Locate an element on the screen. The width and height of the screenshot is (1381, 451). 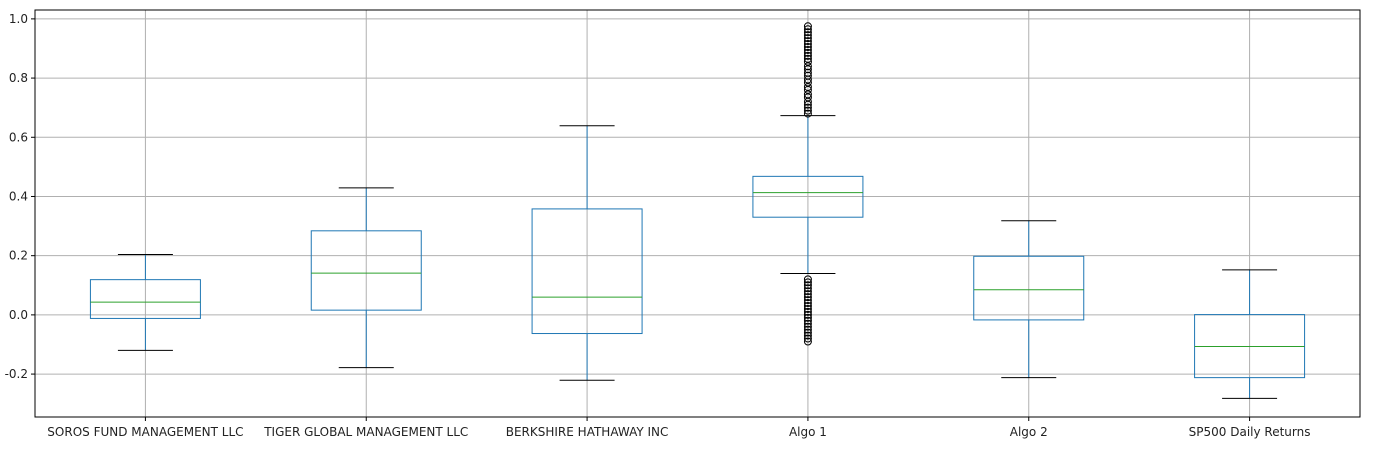
y-tick-label: 0.8 is located at coordinates (18, 78).